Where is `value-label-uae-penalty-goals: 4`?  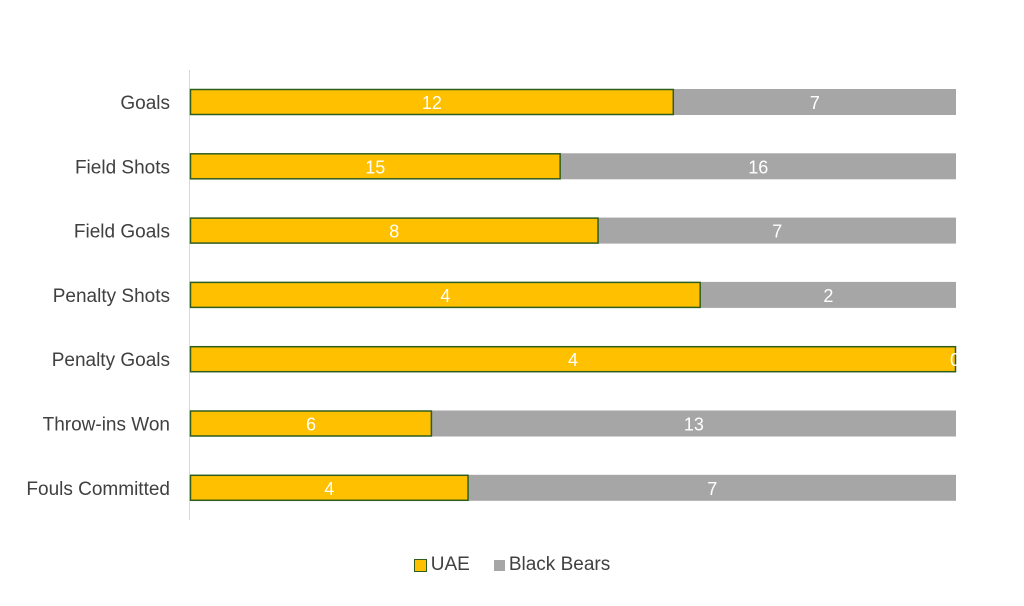
value-label-uae-penalty-goals: 4 is located at coordinates (573, 360).